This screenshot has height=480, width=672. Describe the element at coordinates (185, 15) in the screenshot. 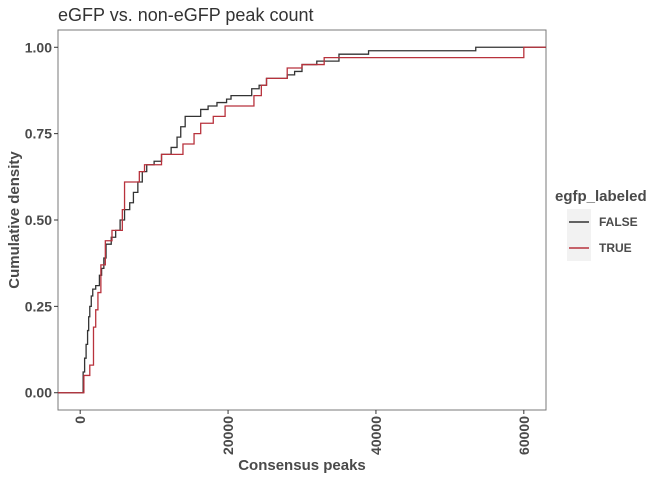

I see `chart-title: eGFP vs. non-eGFP peak count` at that location.